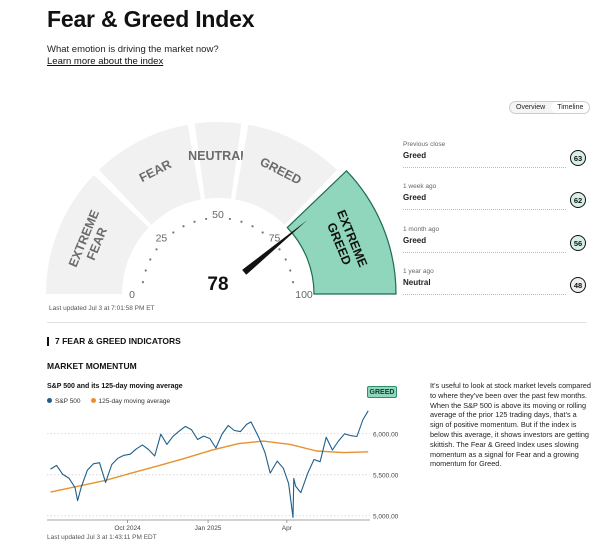  I want to click on tab-overview: Overview, so click(531, 107).